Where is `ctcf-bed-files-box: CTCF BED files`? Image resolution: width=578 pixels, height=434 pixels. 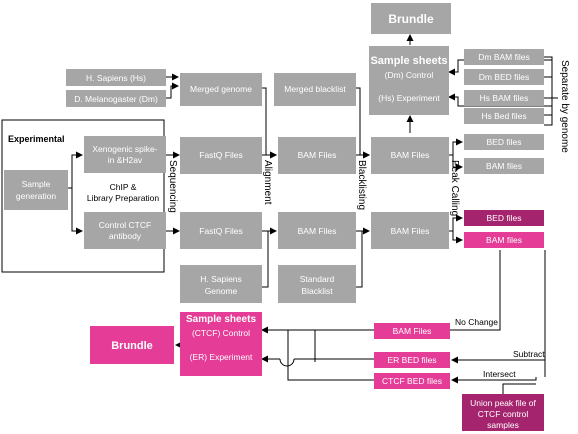
ctcf-bed-files-box: CTCF BED files is located at coordinates (412, 381).